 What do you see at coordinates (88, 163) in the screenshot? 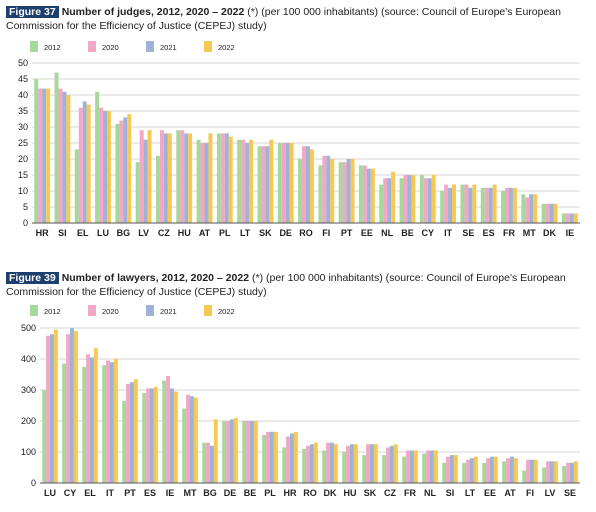
I see `judges-bar-EL-2022: EL 2022: 37` at bounding box center [88, 163].